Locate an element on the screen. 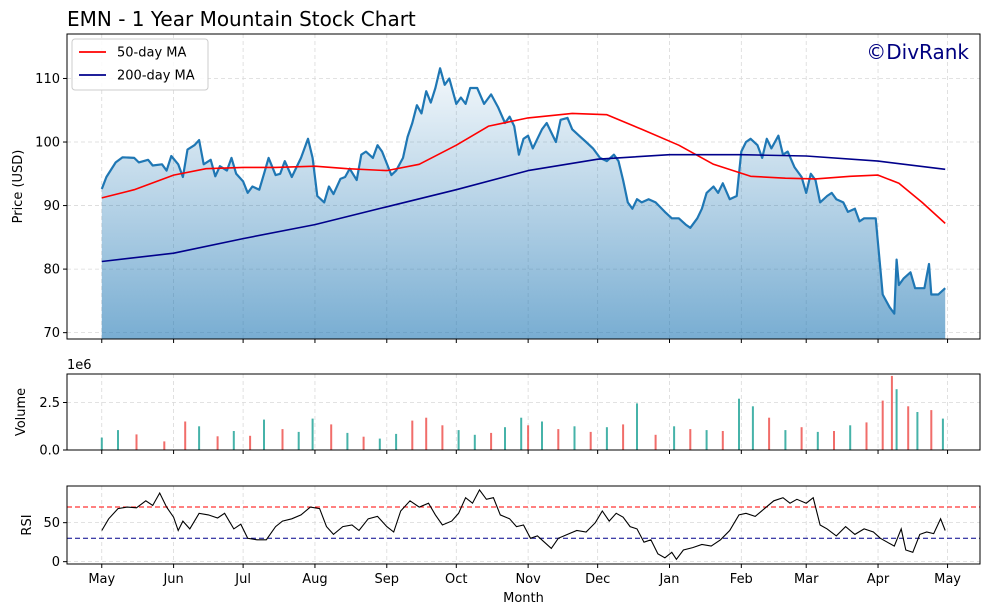  x-tick-label: Jul is located at coordinates (242, 579).